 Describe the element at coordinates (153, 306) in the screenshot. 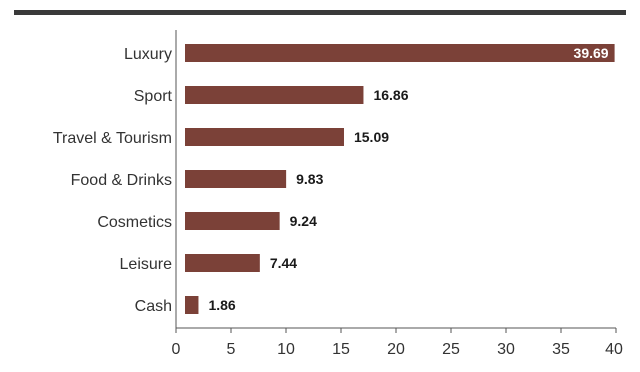

I see `category-label: Cash` at that location.